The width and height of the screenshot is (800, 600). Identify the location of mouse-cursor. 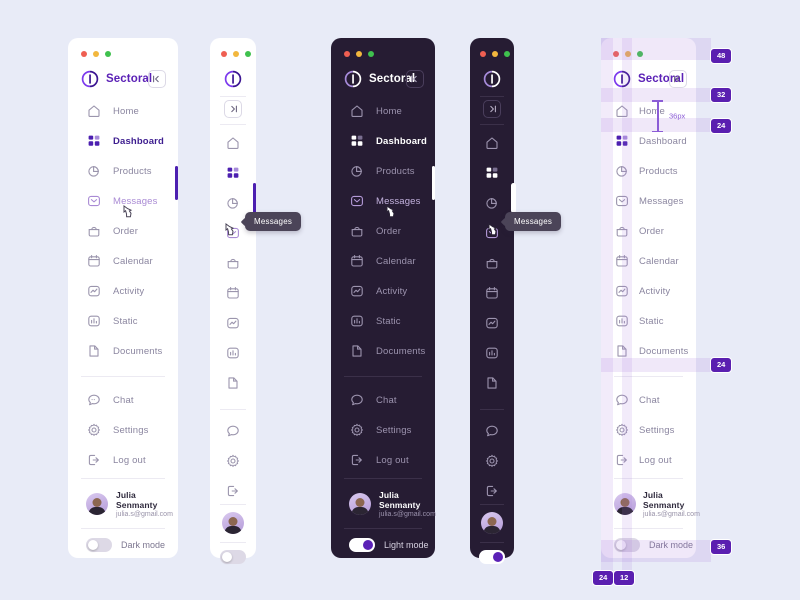
(491, 229).